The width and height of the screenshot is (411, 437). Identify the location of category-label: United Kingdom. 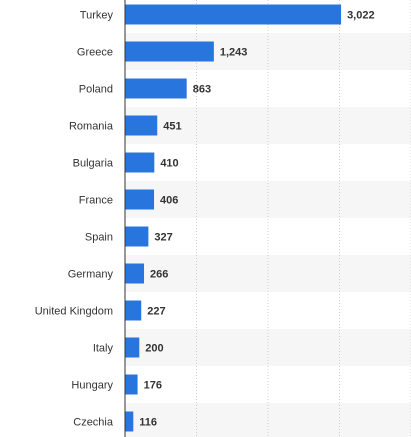
(74, 312).